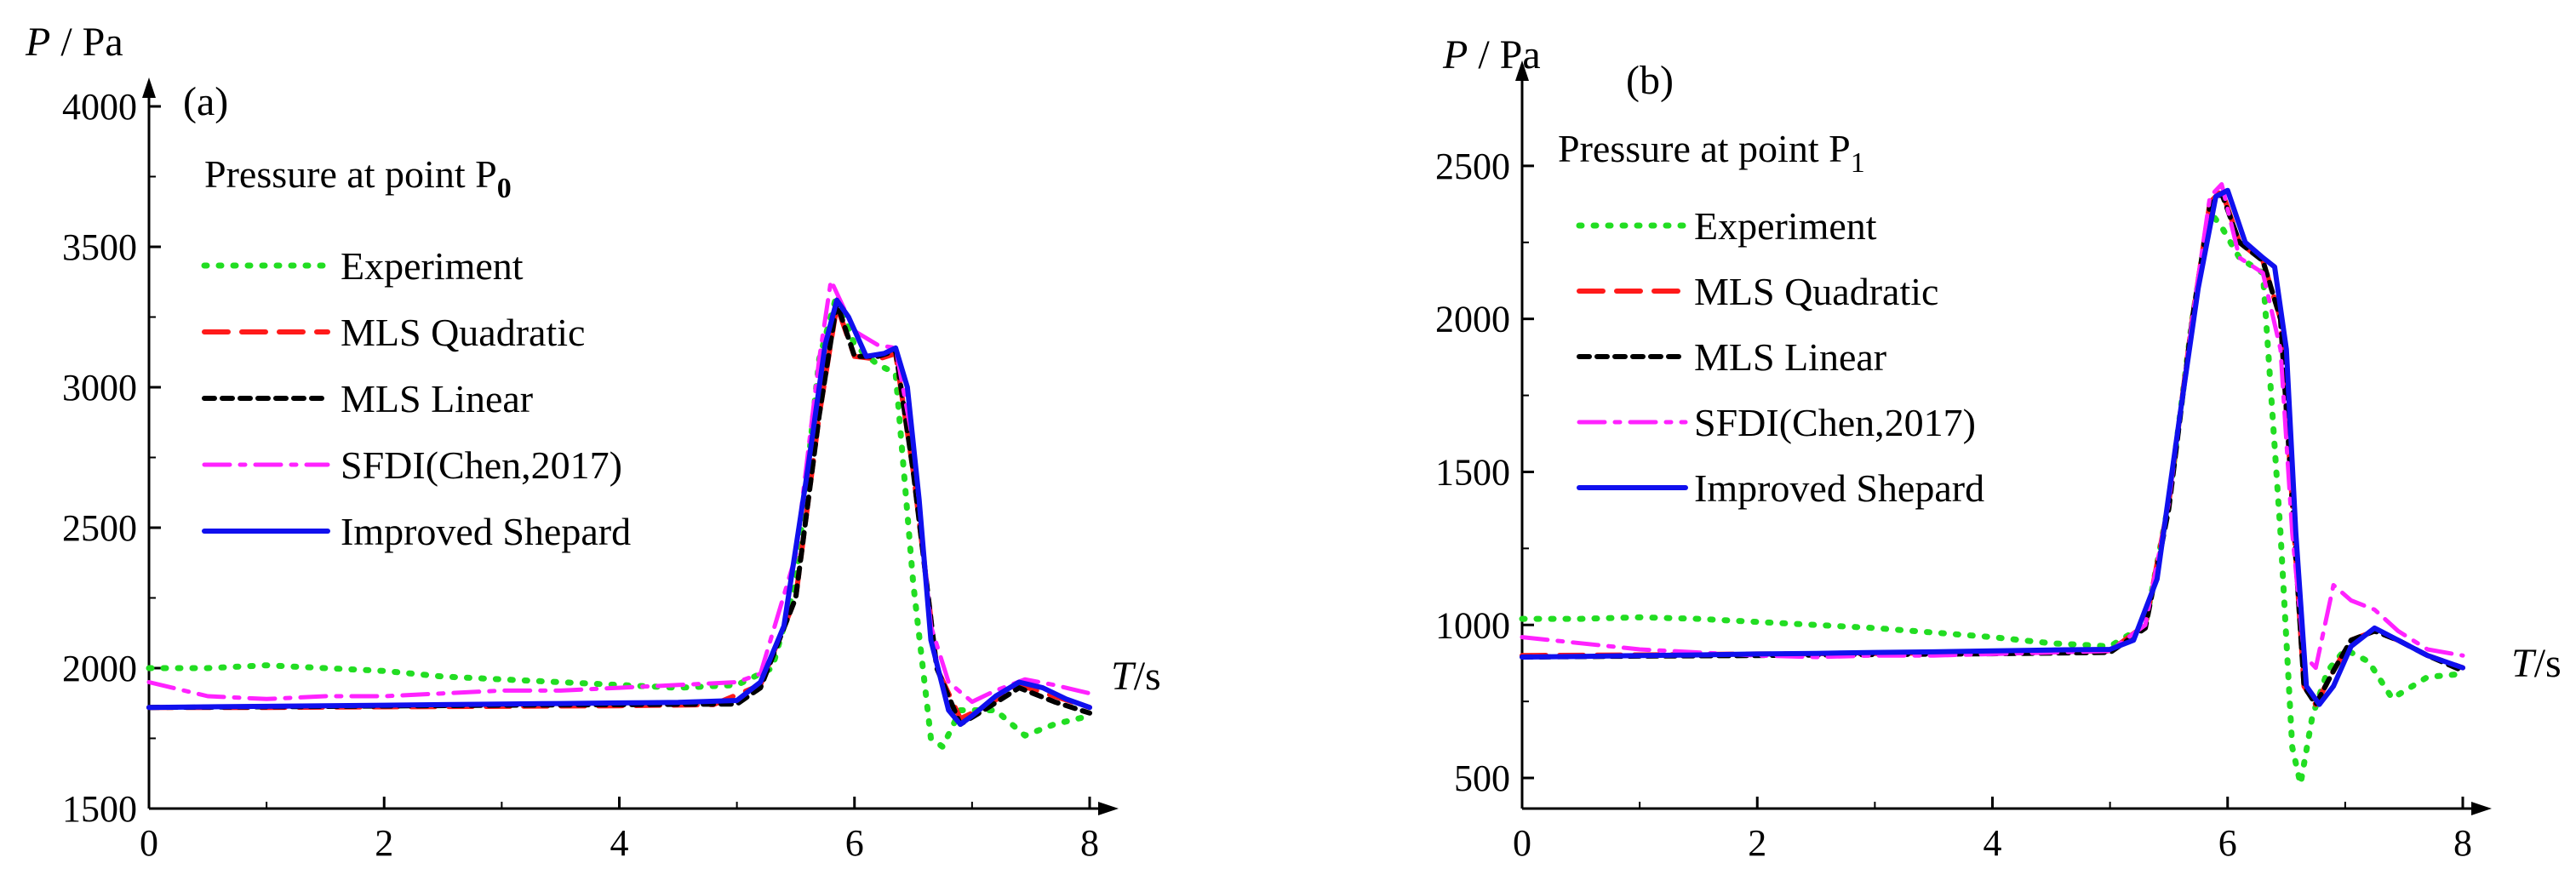  I want to click on panel-b-y-axis-arrow, so click(1522, 70).